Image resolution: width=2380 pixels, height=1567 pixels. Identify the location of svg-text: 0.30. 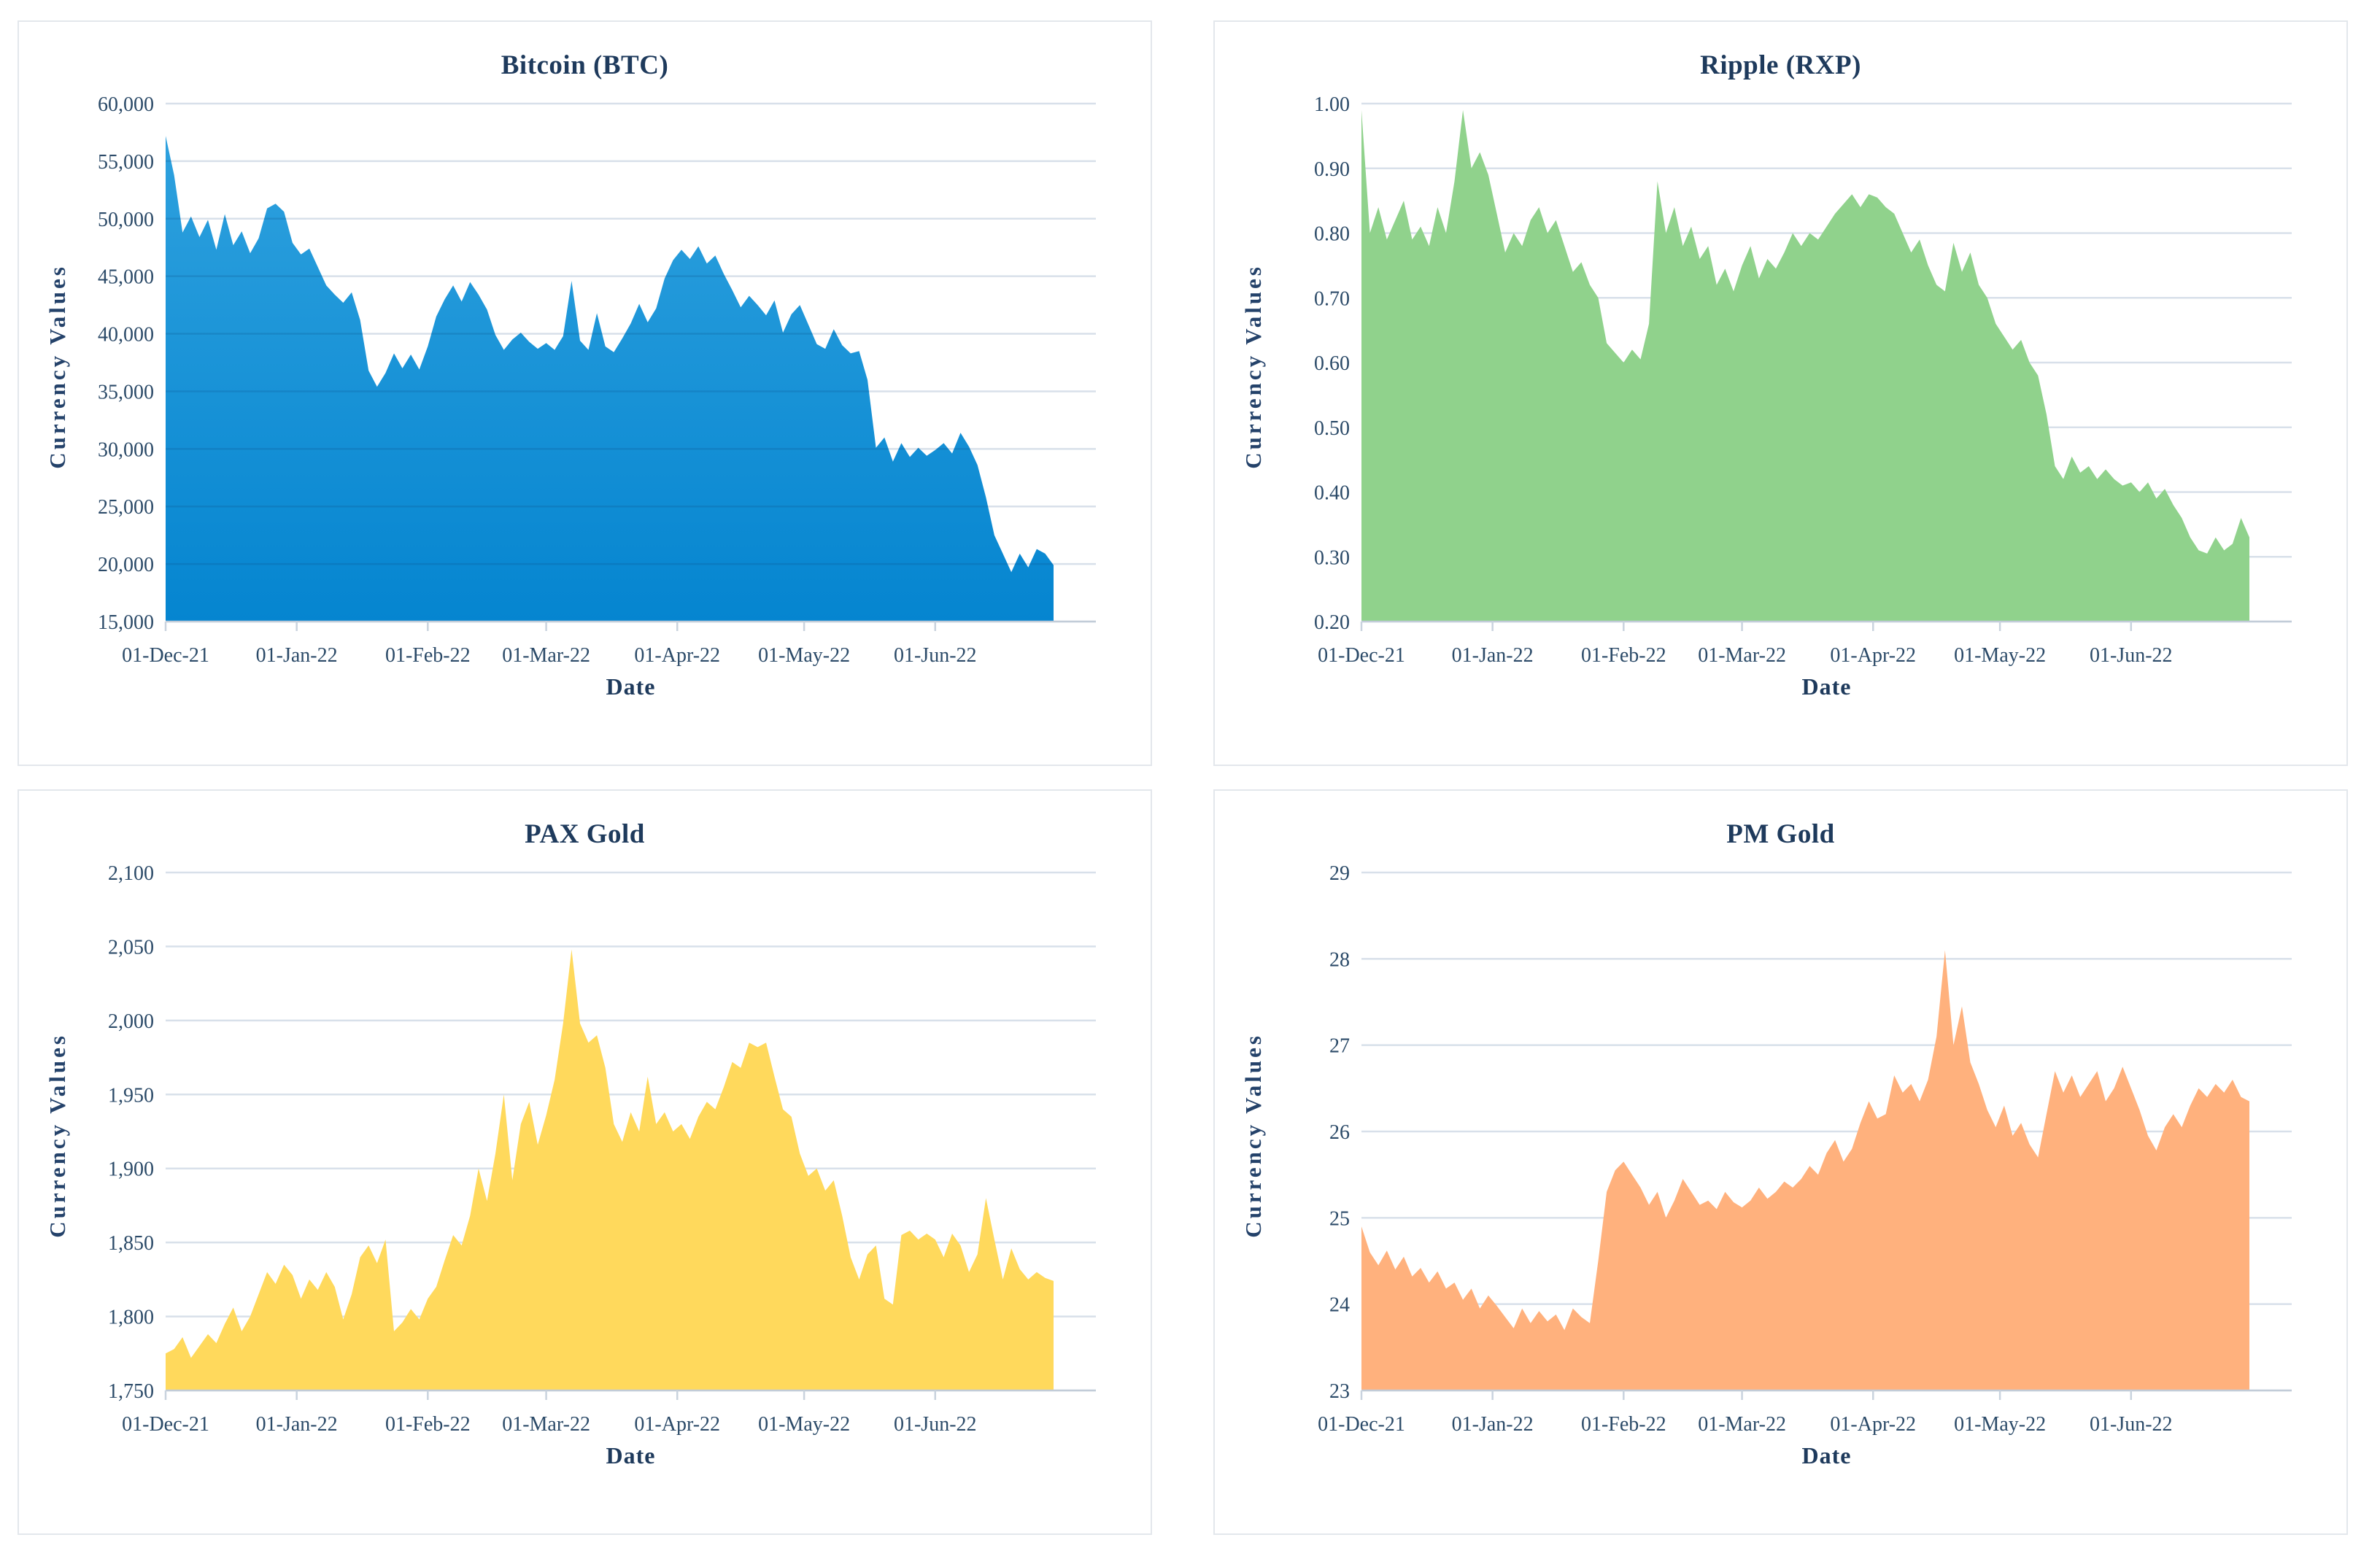
(1332, 557).